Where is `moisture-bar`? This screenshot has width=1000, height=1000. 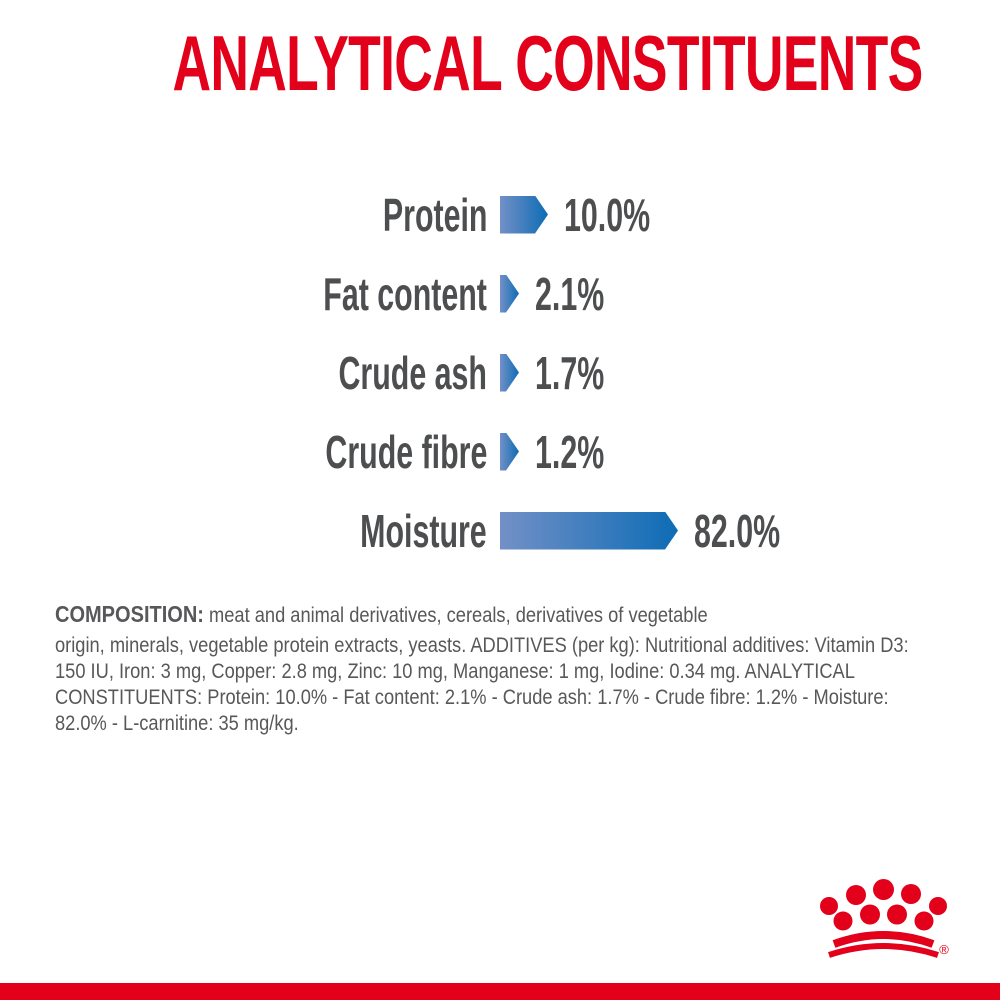
moisture-bar is located at coordinates (589, 531).